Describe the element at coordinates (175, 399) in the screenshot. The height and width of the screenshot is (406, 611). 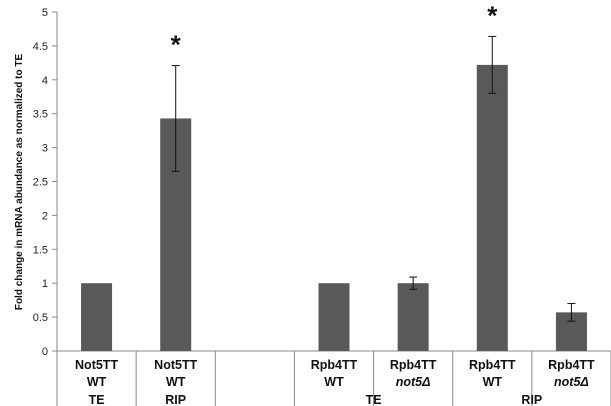
I see `category-label-line3: RIP` at that location.